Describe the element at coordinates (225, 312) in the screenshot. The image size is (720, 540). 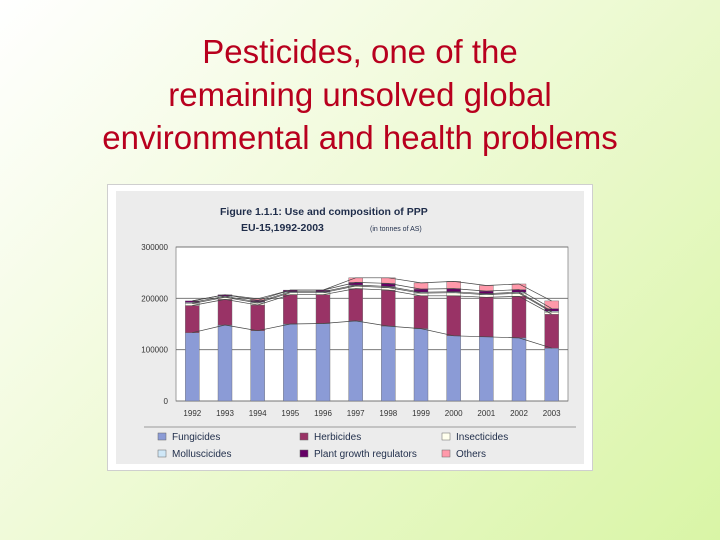
I see `bar-herbicides-1993` at that location.